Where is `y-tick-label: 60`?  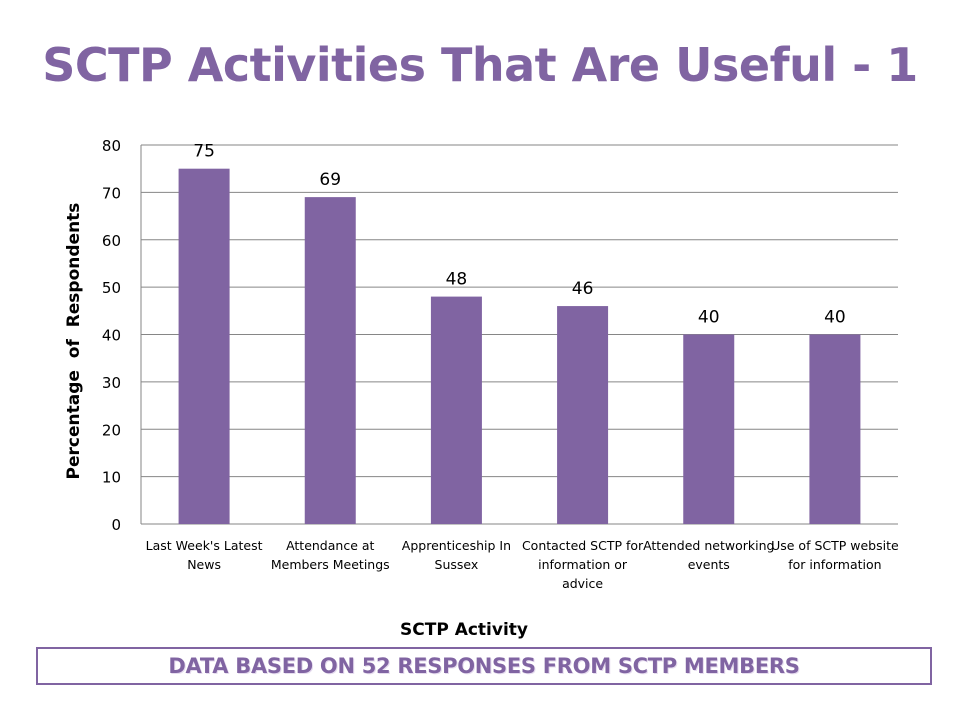 y-tick-label: 60 is located at coordinates (111, 241).